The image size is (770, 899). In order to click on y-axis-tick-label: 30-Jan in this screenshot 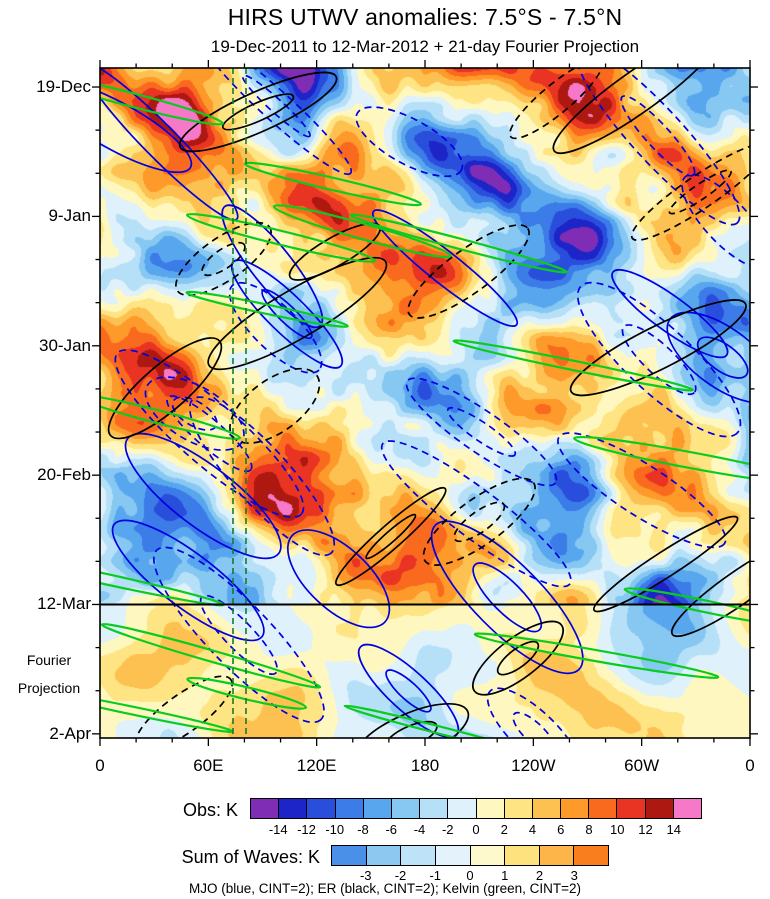, I will do `click(65, 345)`.